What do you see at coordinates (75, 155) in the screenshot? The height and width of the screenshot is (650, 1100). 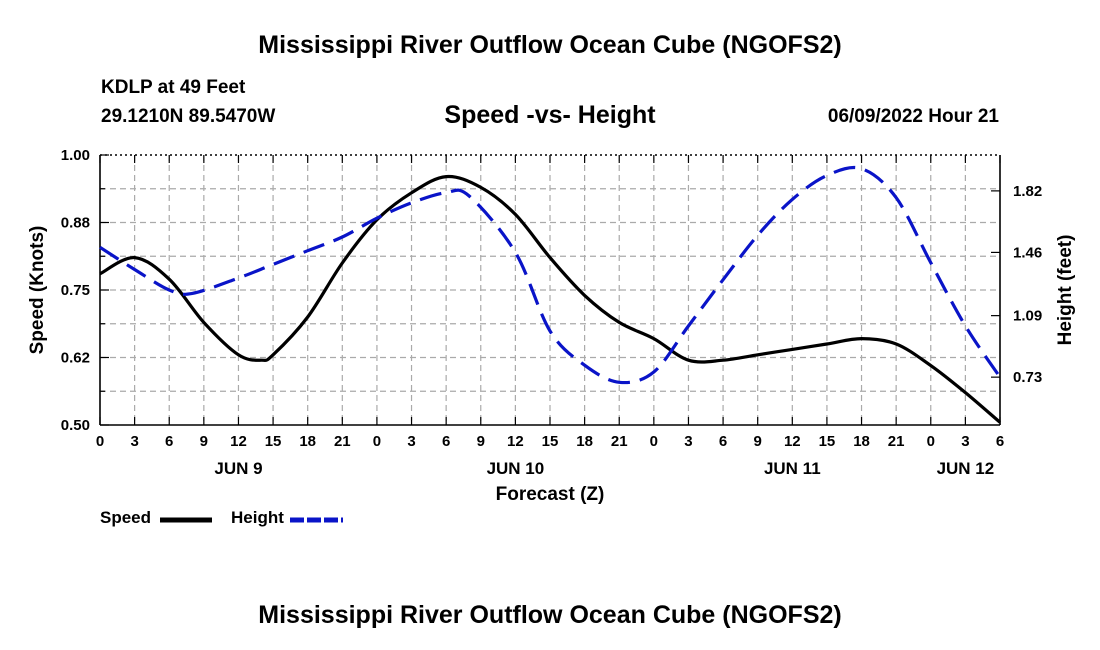 I see `y-tick-label: 1.00` at bounding box center [75, 155].